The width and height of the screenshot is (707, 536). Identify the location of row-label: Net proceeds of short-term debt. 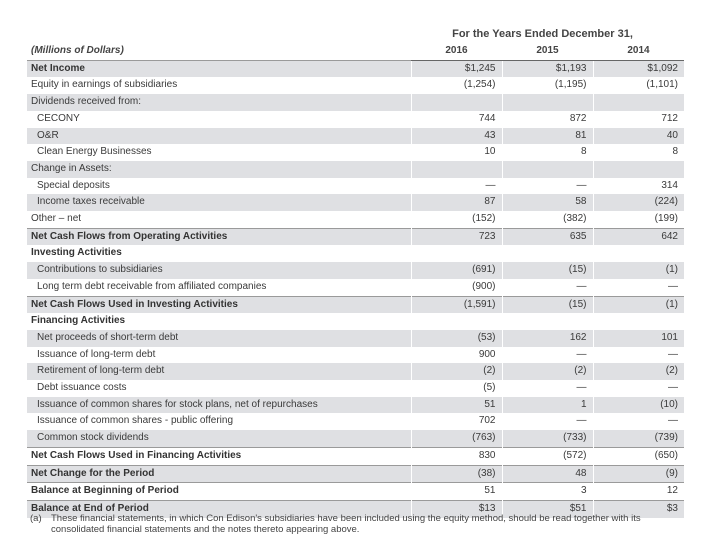
(219, 338).